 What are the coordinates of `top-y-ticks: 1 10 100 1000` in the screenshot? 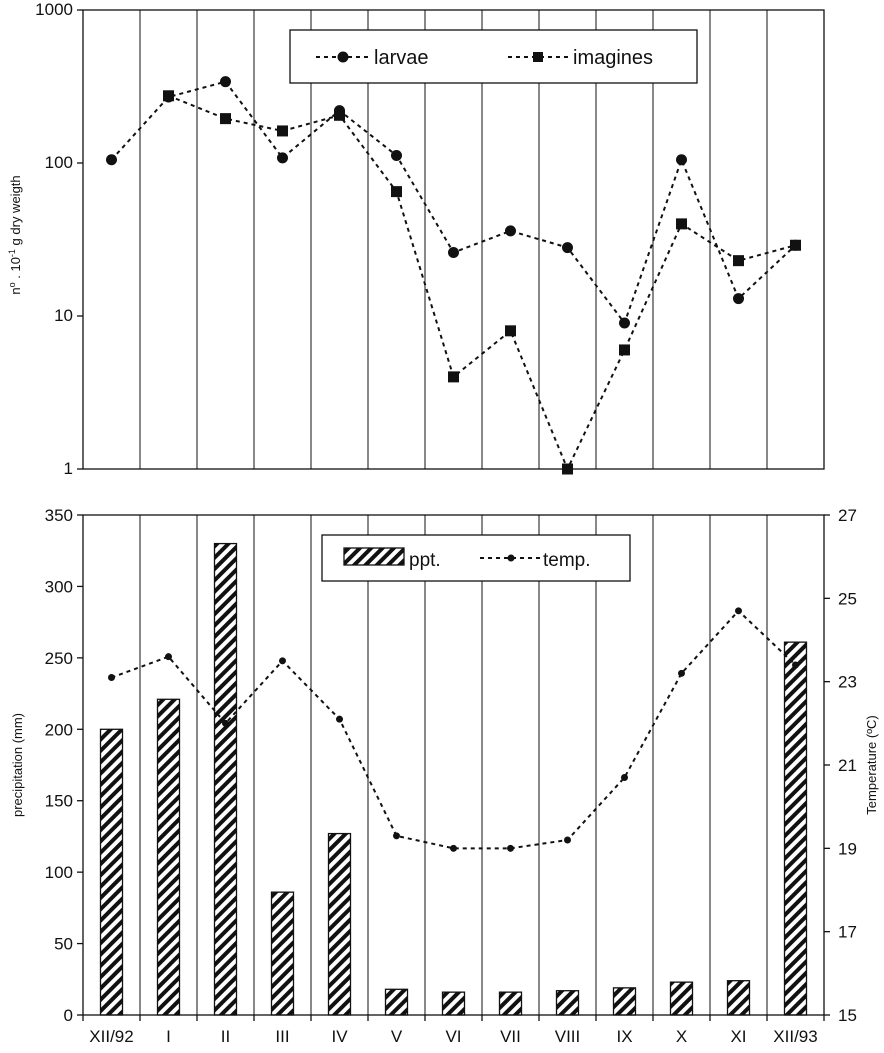 It's located at (59, 239).